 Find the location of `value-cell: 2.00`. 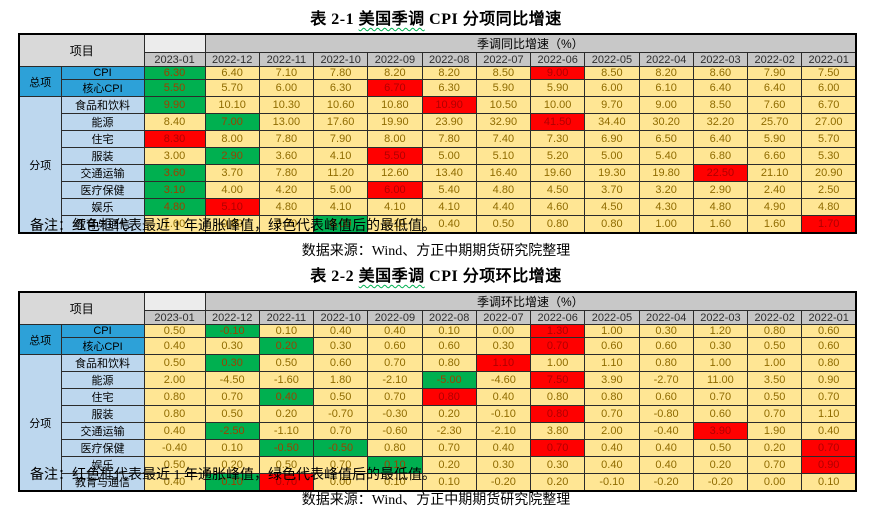

value-cell: 2.00 is located at coordinates (174, 380).